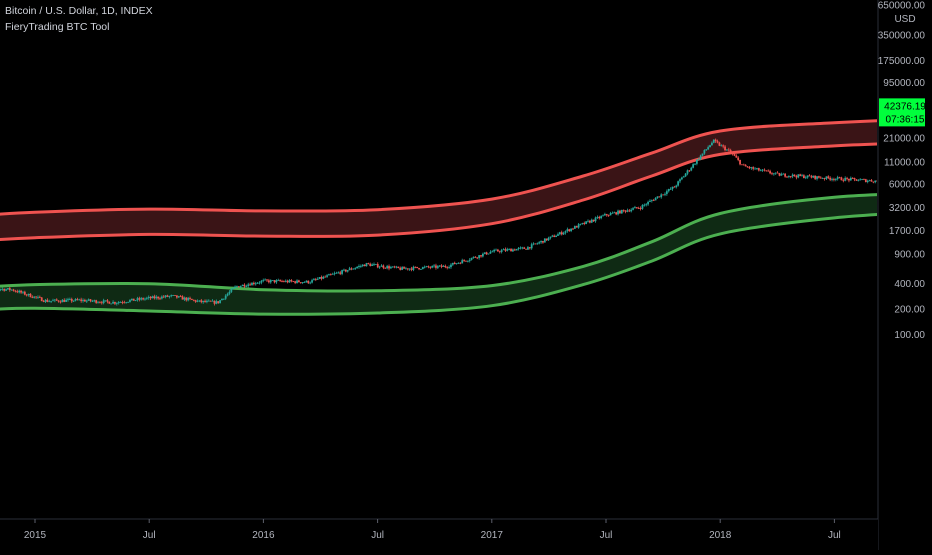 This screenshot has width=932, height=555. What do you see at coordinates (149, 535) in the screenshot?
I see `time-tick-label: Jul` at bounding box center [149, 535].